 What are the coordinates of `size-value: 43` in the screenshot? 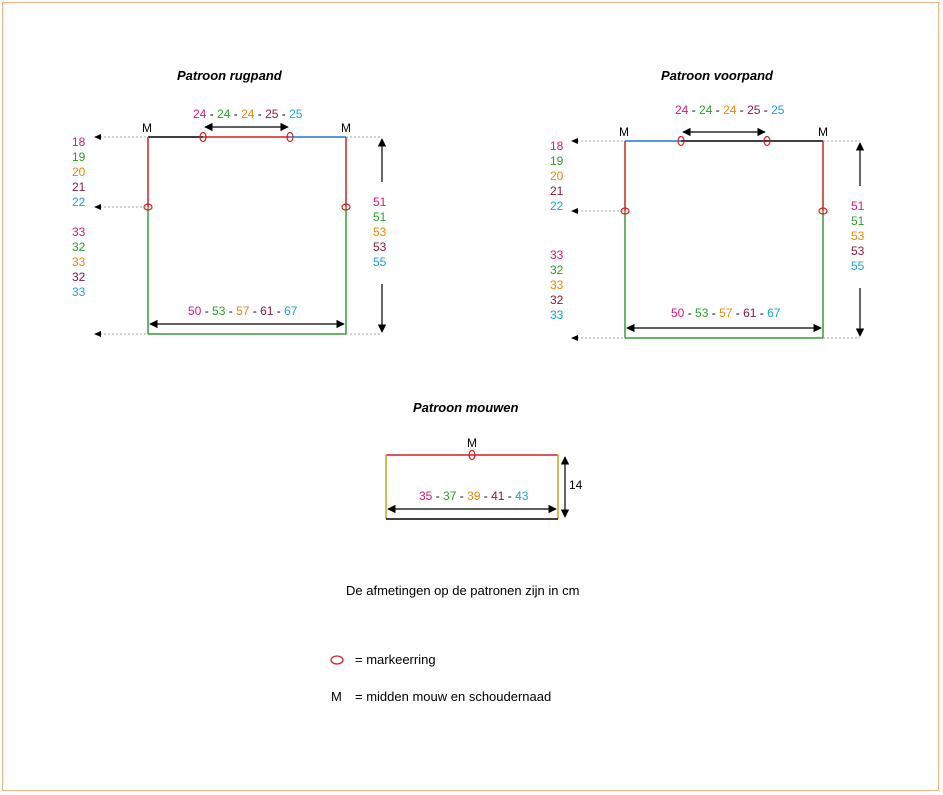 It's located at (522, 496).